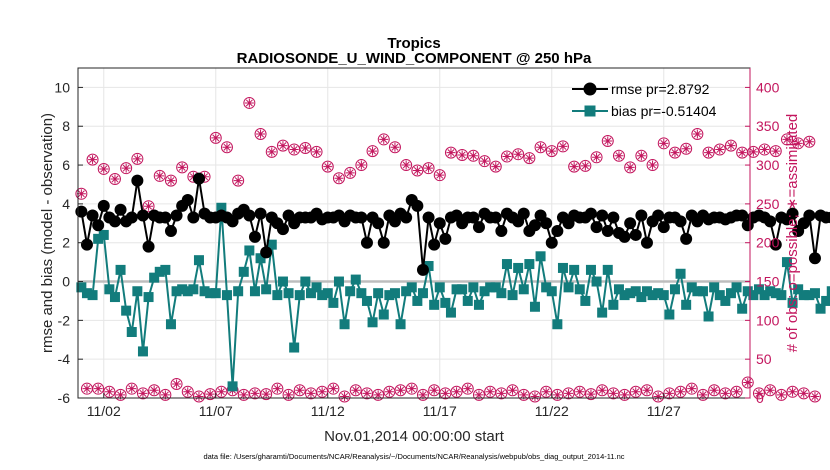  Describe the element at coordinates (66, 282) in the screenshot. I see `y-tick-label: 0` at that location.